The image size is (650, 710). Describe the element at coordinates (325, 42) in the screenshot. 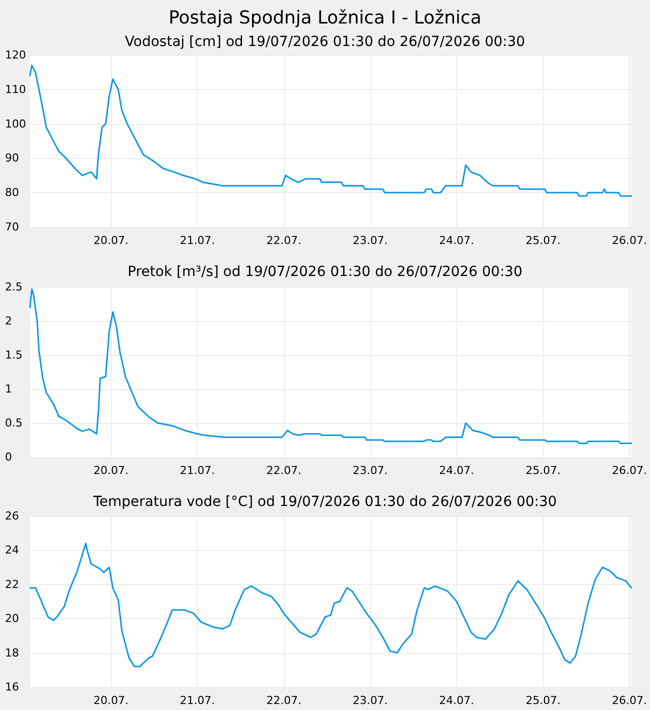

I see `chart-subtitle: Vodostaj [cm] od 19/07/2026 01:30 do 26/07/2026 00:30` at that location.